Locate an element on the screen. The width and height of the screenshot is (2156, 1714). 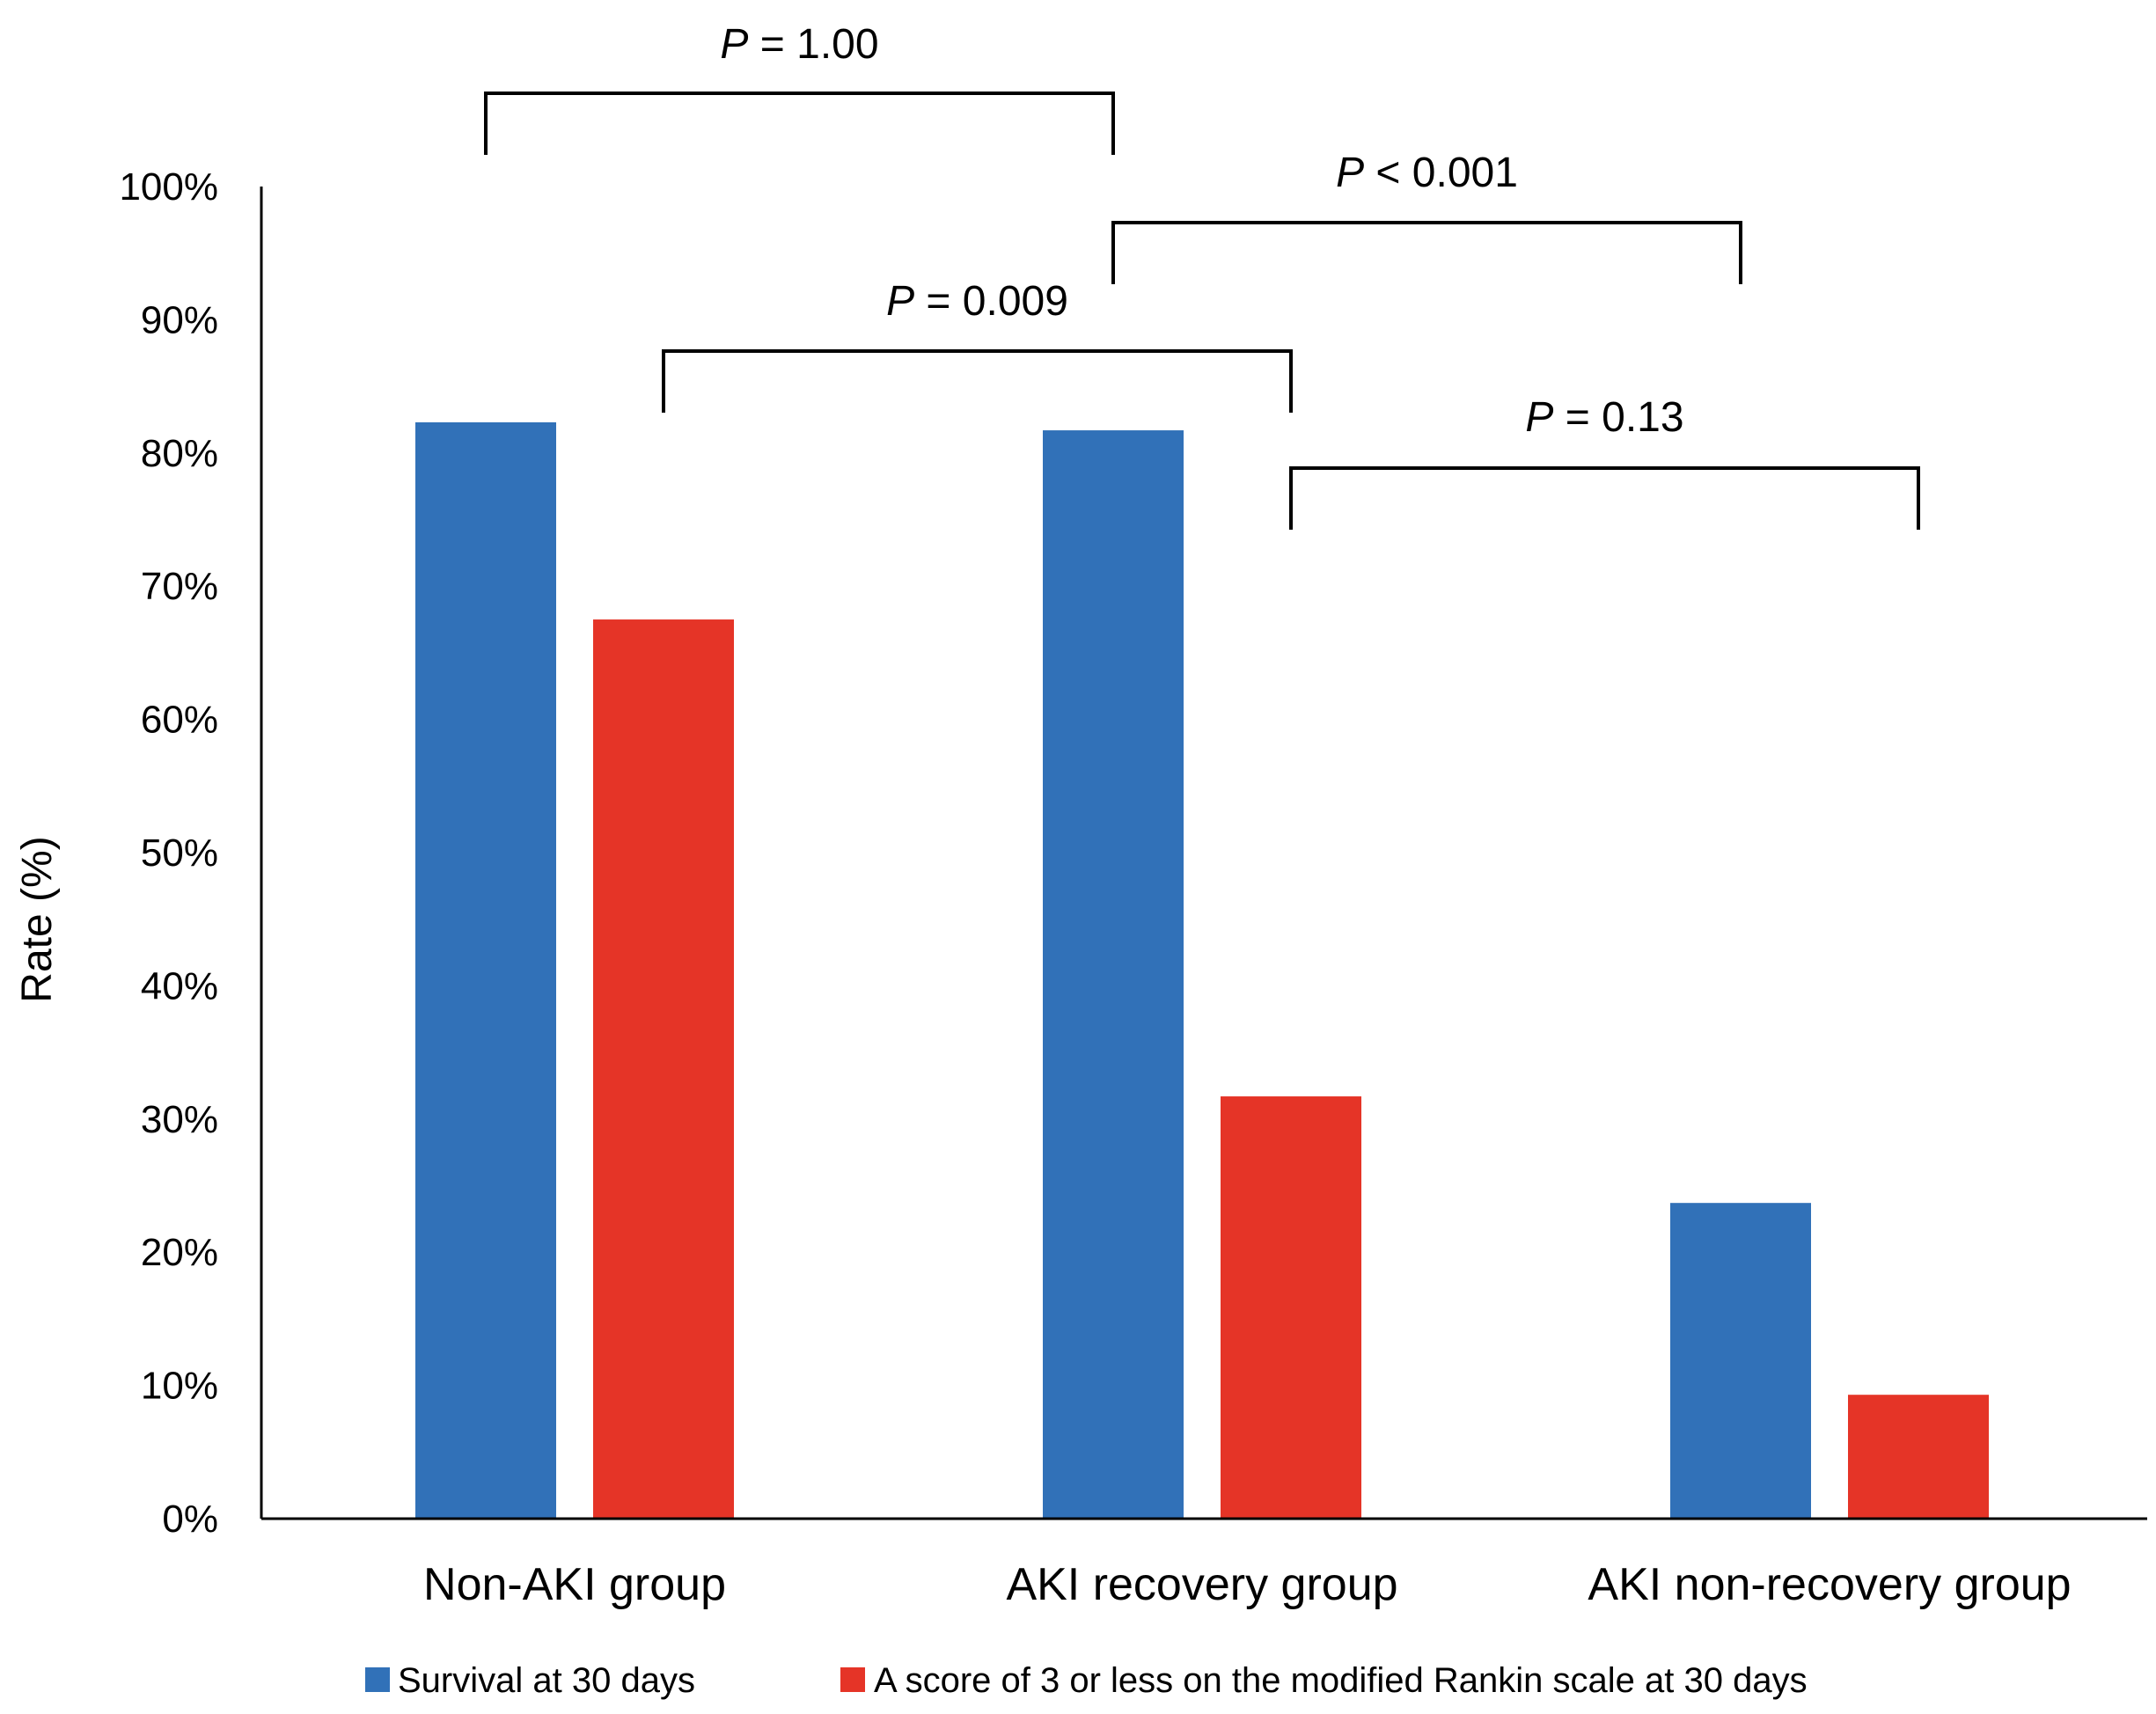
y-tick-labels: 0% 10% 20% 30% 40% 50% 60% 70% 80% 90% 100% is located at coordinates (169, 853).